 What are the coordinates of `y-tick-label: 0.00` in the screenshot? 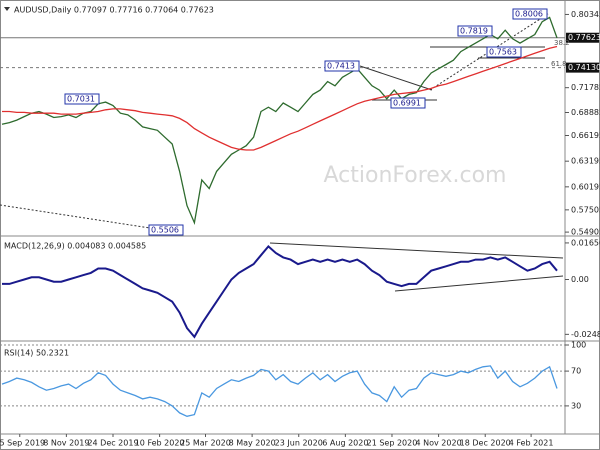 It's located at (580, 279).